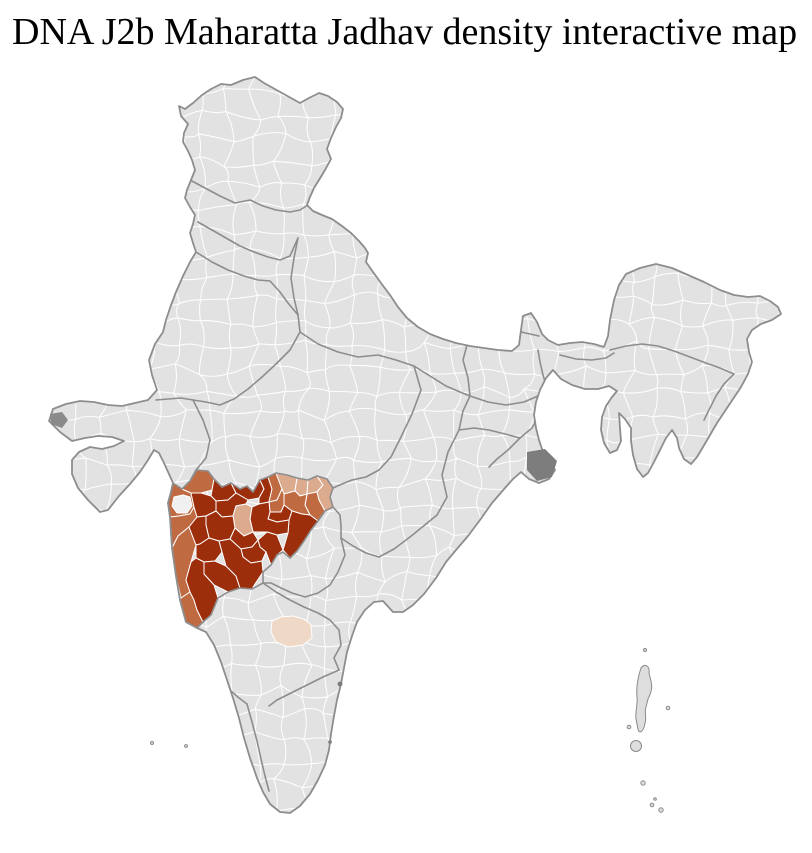 This screenshot has width=812, height=853. Describe the element at coordinates (644, 699) in the screenshot. I see `andaman-main-island` at that location.